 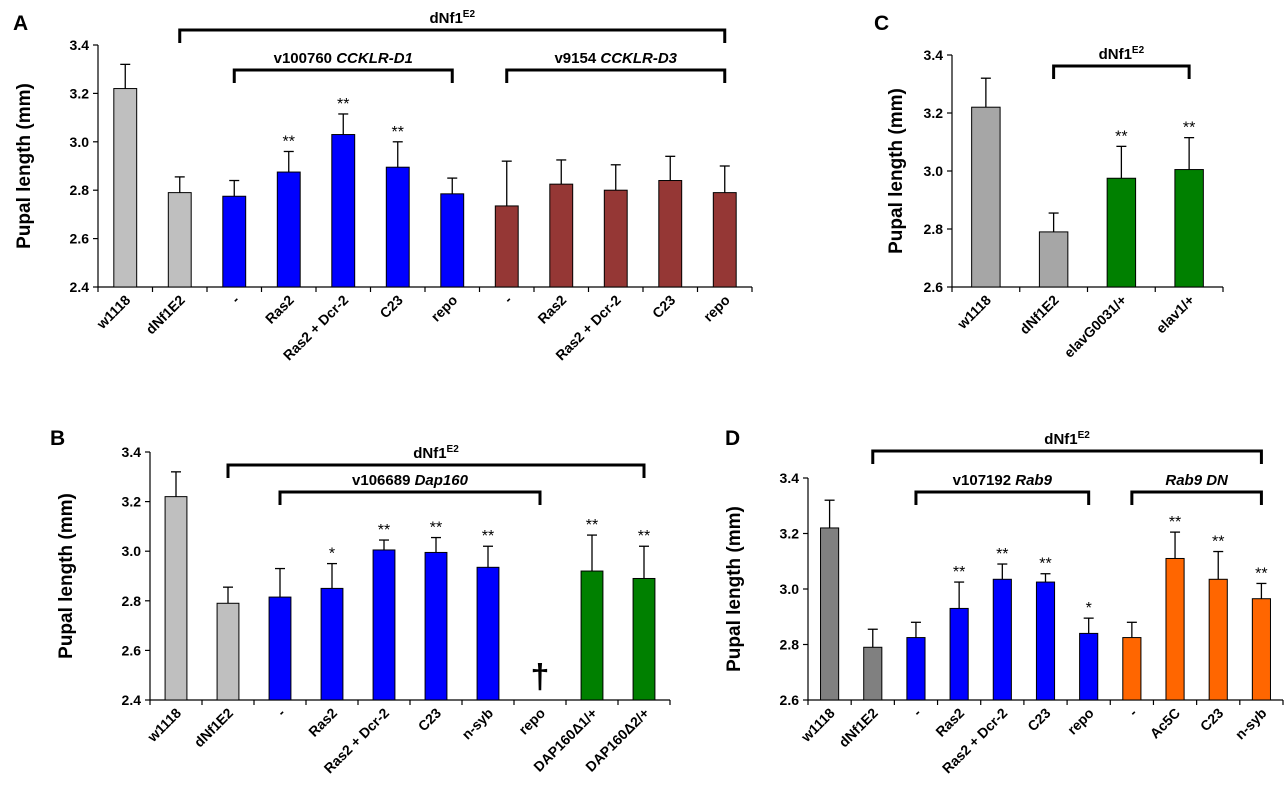 I want to click on lethal-dagger: †, so click(x=540, y=677).